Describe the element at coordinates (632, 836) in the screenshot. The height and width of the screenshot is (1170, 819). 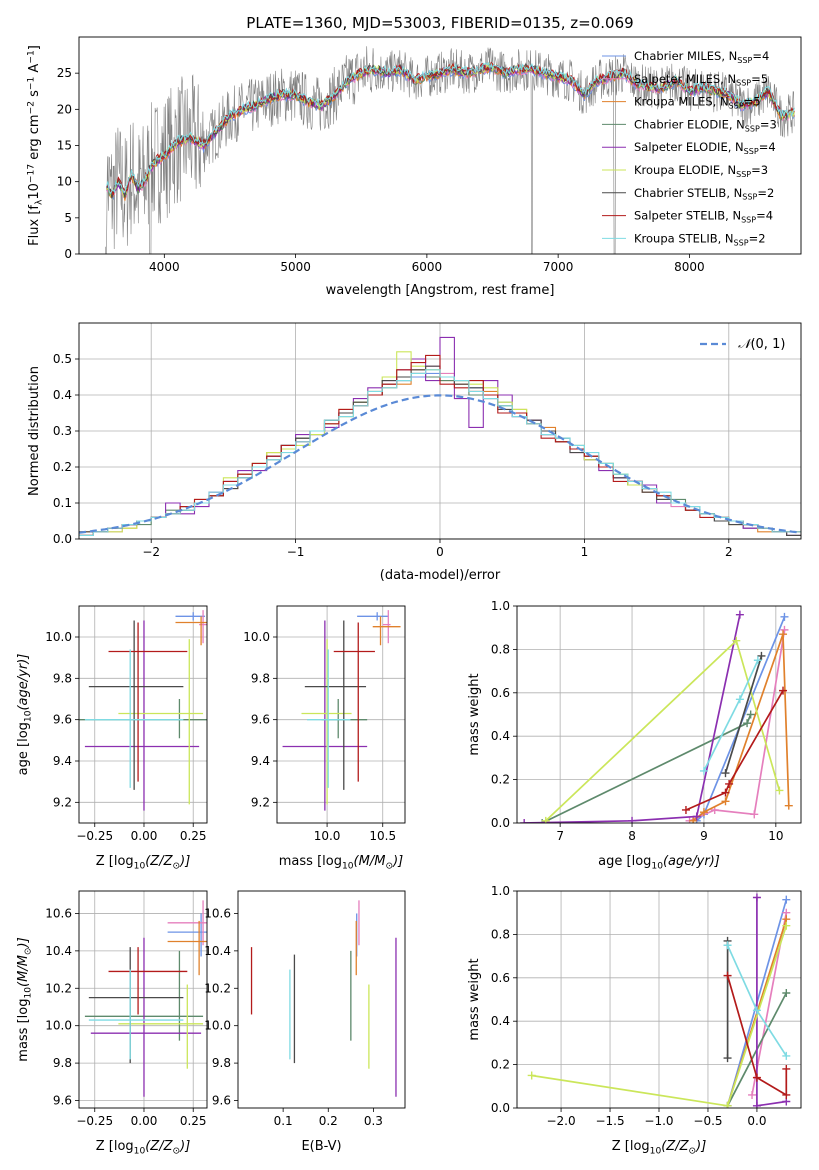
I see `x-tick-label: 8` at that location.